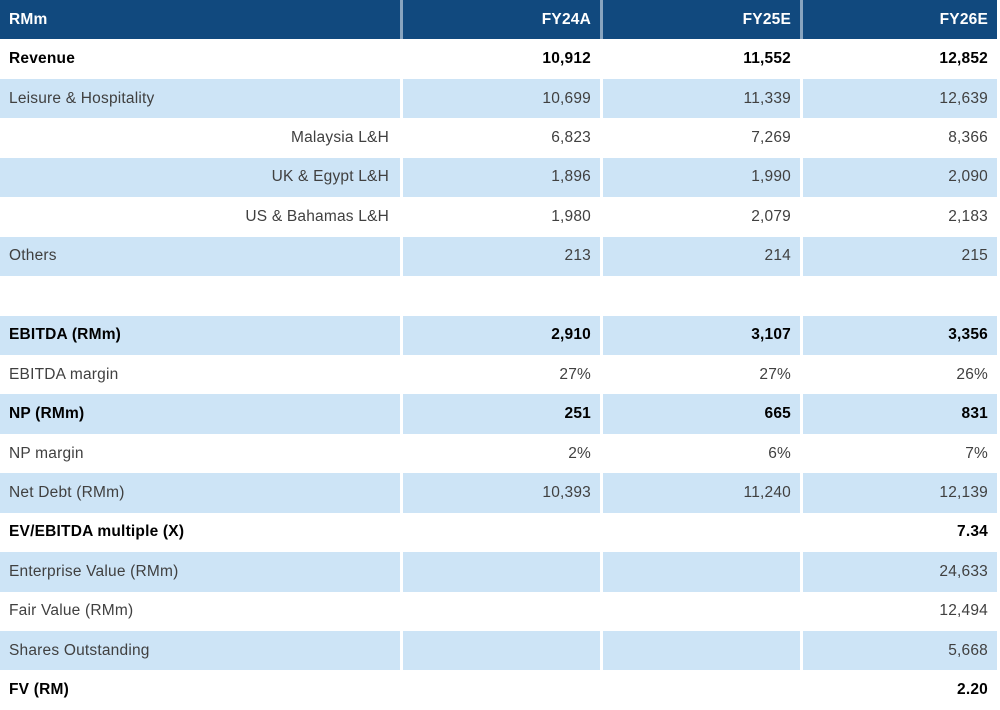 The image size is (1000, 710). What do you see at coordinates (898, 98) in the screenshot?
I see `value-fy26e: 12,639` at bounding box center [898, 98].